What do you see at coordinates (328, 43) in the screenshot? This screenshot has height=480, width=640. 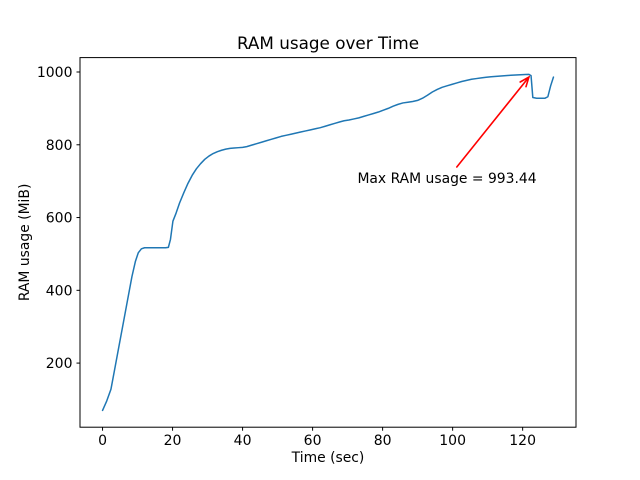 I see `chart-title: RAM usage over Time` at bounding box center [328, 43].